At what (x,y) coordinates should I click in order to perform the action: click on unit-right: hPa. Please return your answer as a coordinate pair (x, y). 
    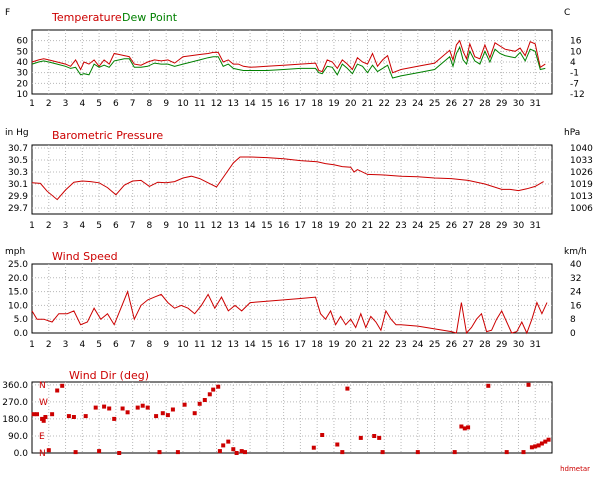
    Looking at the image, I should click on (572, 133).